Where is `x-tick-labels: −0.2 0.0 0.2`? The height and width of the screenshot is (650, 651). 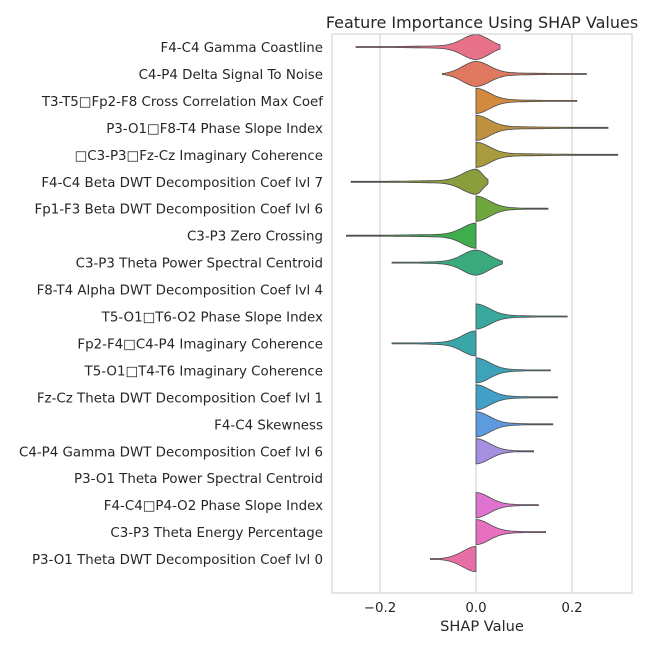
x-tick-labels: −0.2 0.0 0.2 is located at coordinates (473, 608).